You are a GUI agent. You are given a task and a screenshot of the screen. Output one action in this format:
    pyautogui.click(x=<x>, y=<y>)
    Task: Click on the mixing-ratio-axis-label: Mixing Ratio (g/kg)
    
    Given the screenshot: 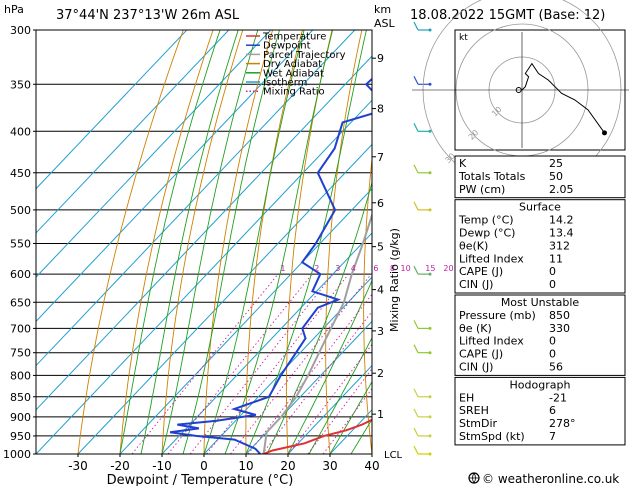 What is the action you would take?
    pyautogui.click(x=394, y=280)
    